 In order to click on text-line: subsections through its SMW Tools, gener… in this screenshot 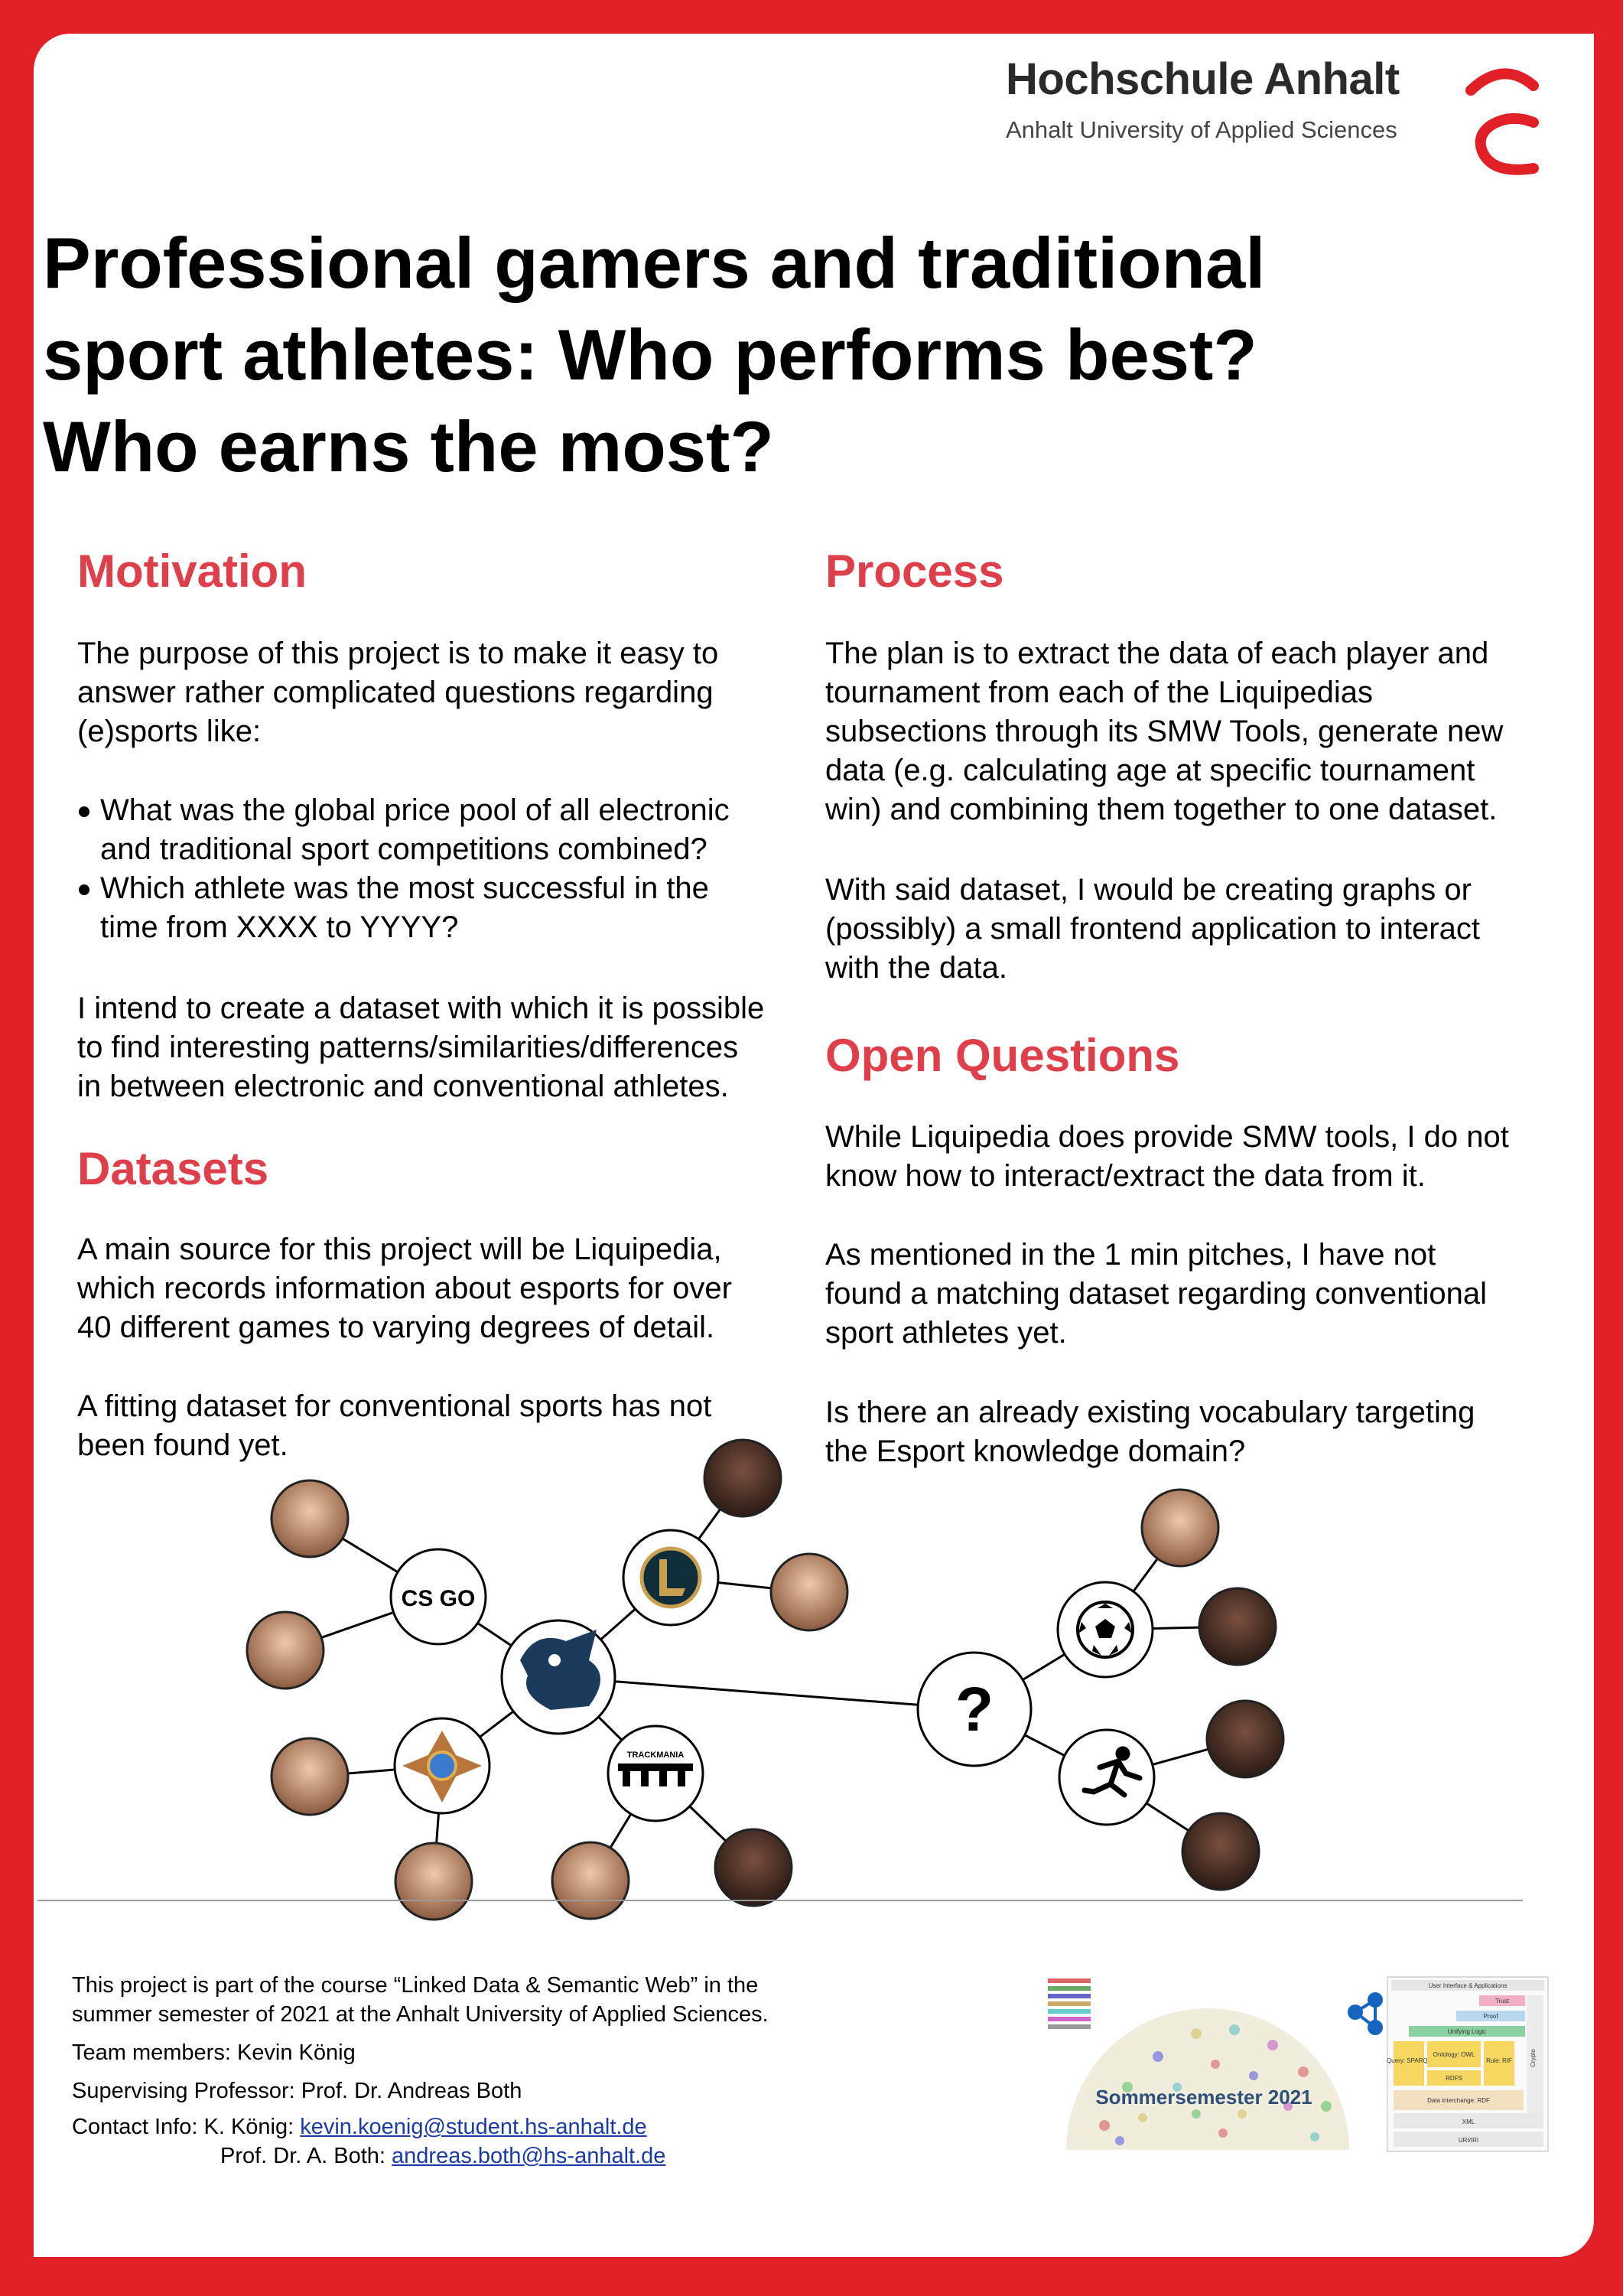, I will do `click(1165, 731)`.